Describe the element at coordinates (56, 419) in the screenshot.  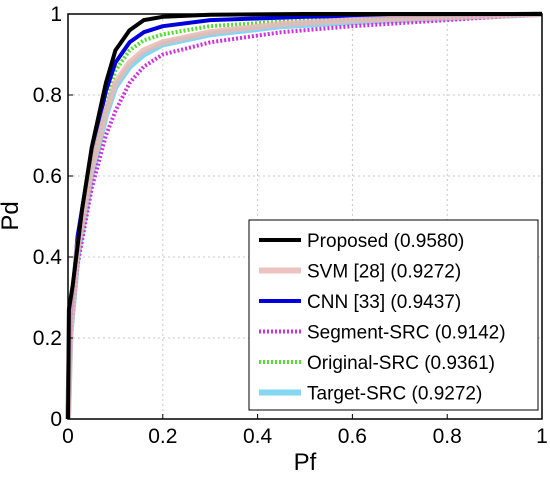
I see `y-tick-label: 0` at that location.